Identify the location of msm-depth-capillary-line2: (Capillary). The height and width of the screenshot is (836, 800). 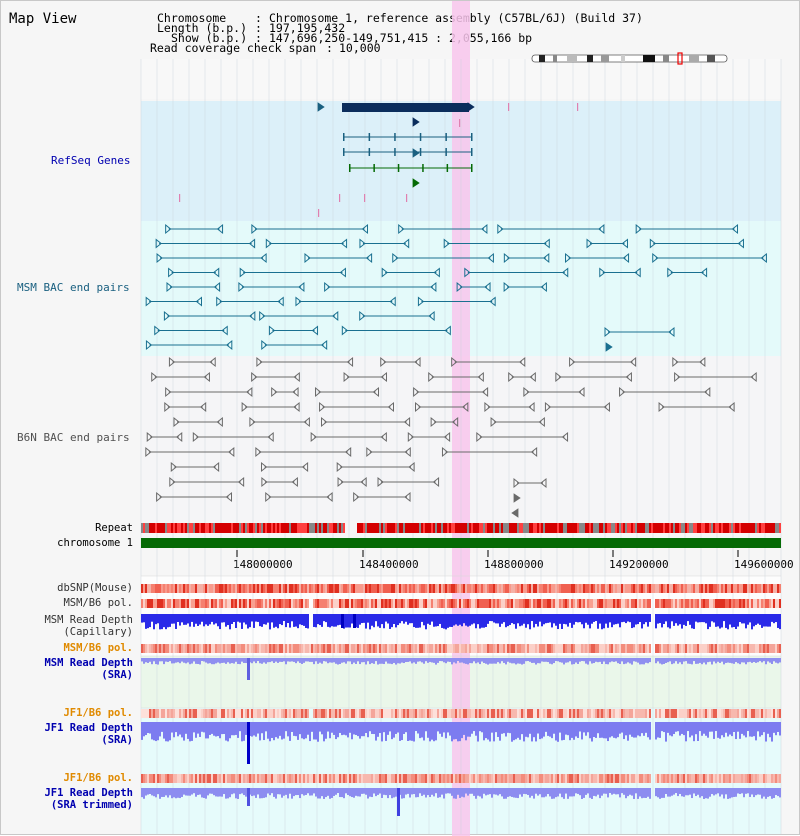
(98, 632).